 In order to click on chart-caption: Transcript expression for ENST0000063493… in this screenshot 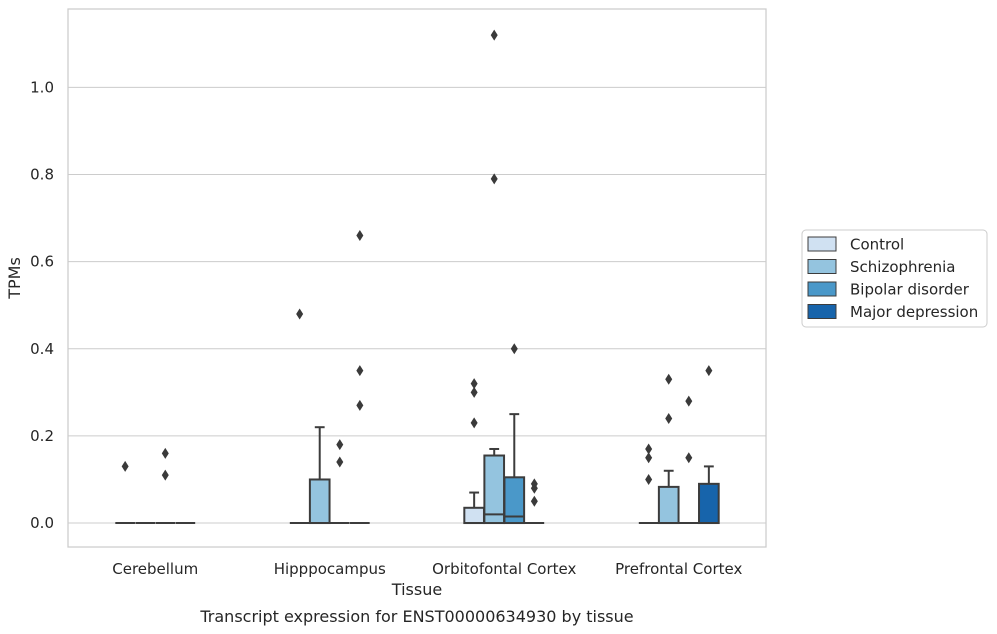, I will do `click(416, 616)`.